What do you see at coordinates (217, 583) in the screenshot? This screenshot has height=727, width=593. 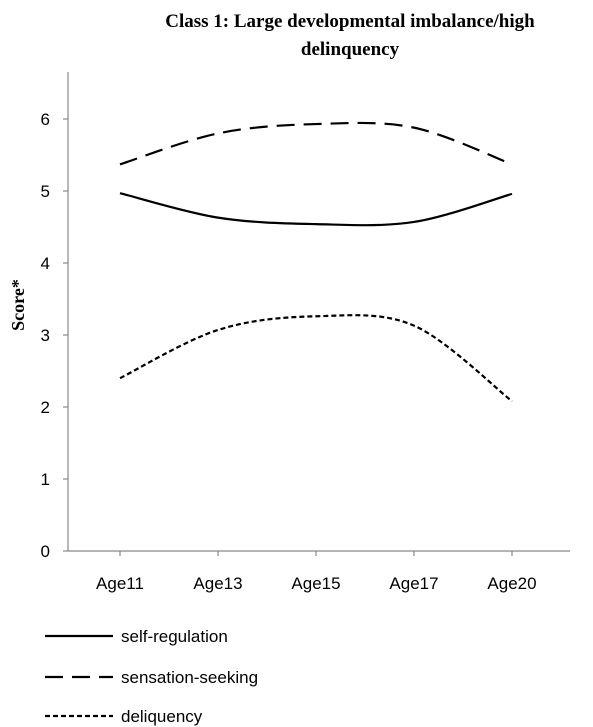 I see `x-tick-label: Age13` at bounding box center [217, 583].